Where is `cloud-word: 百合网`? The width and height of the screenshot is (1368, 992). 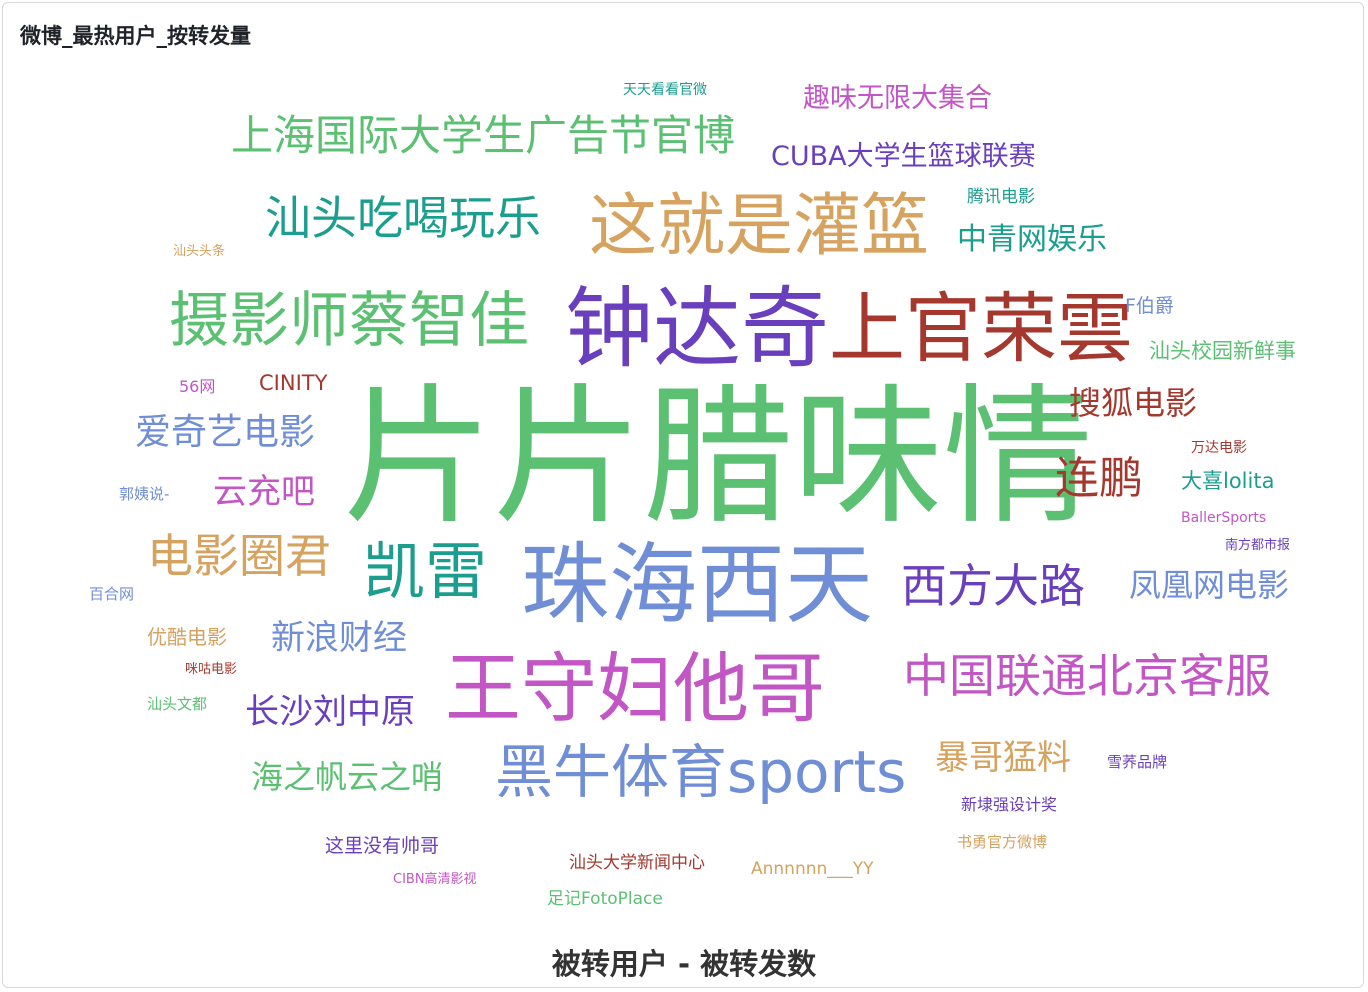 cloud-word: 百合网 is located at coordinates (112, 594).